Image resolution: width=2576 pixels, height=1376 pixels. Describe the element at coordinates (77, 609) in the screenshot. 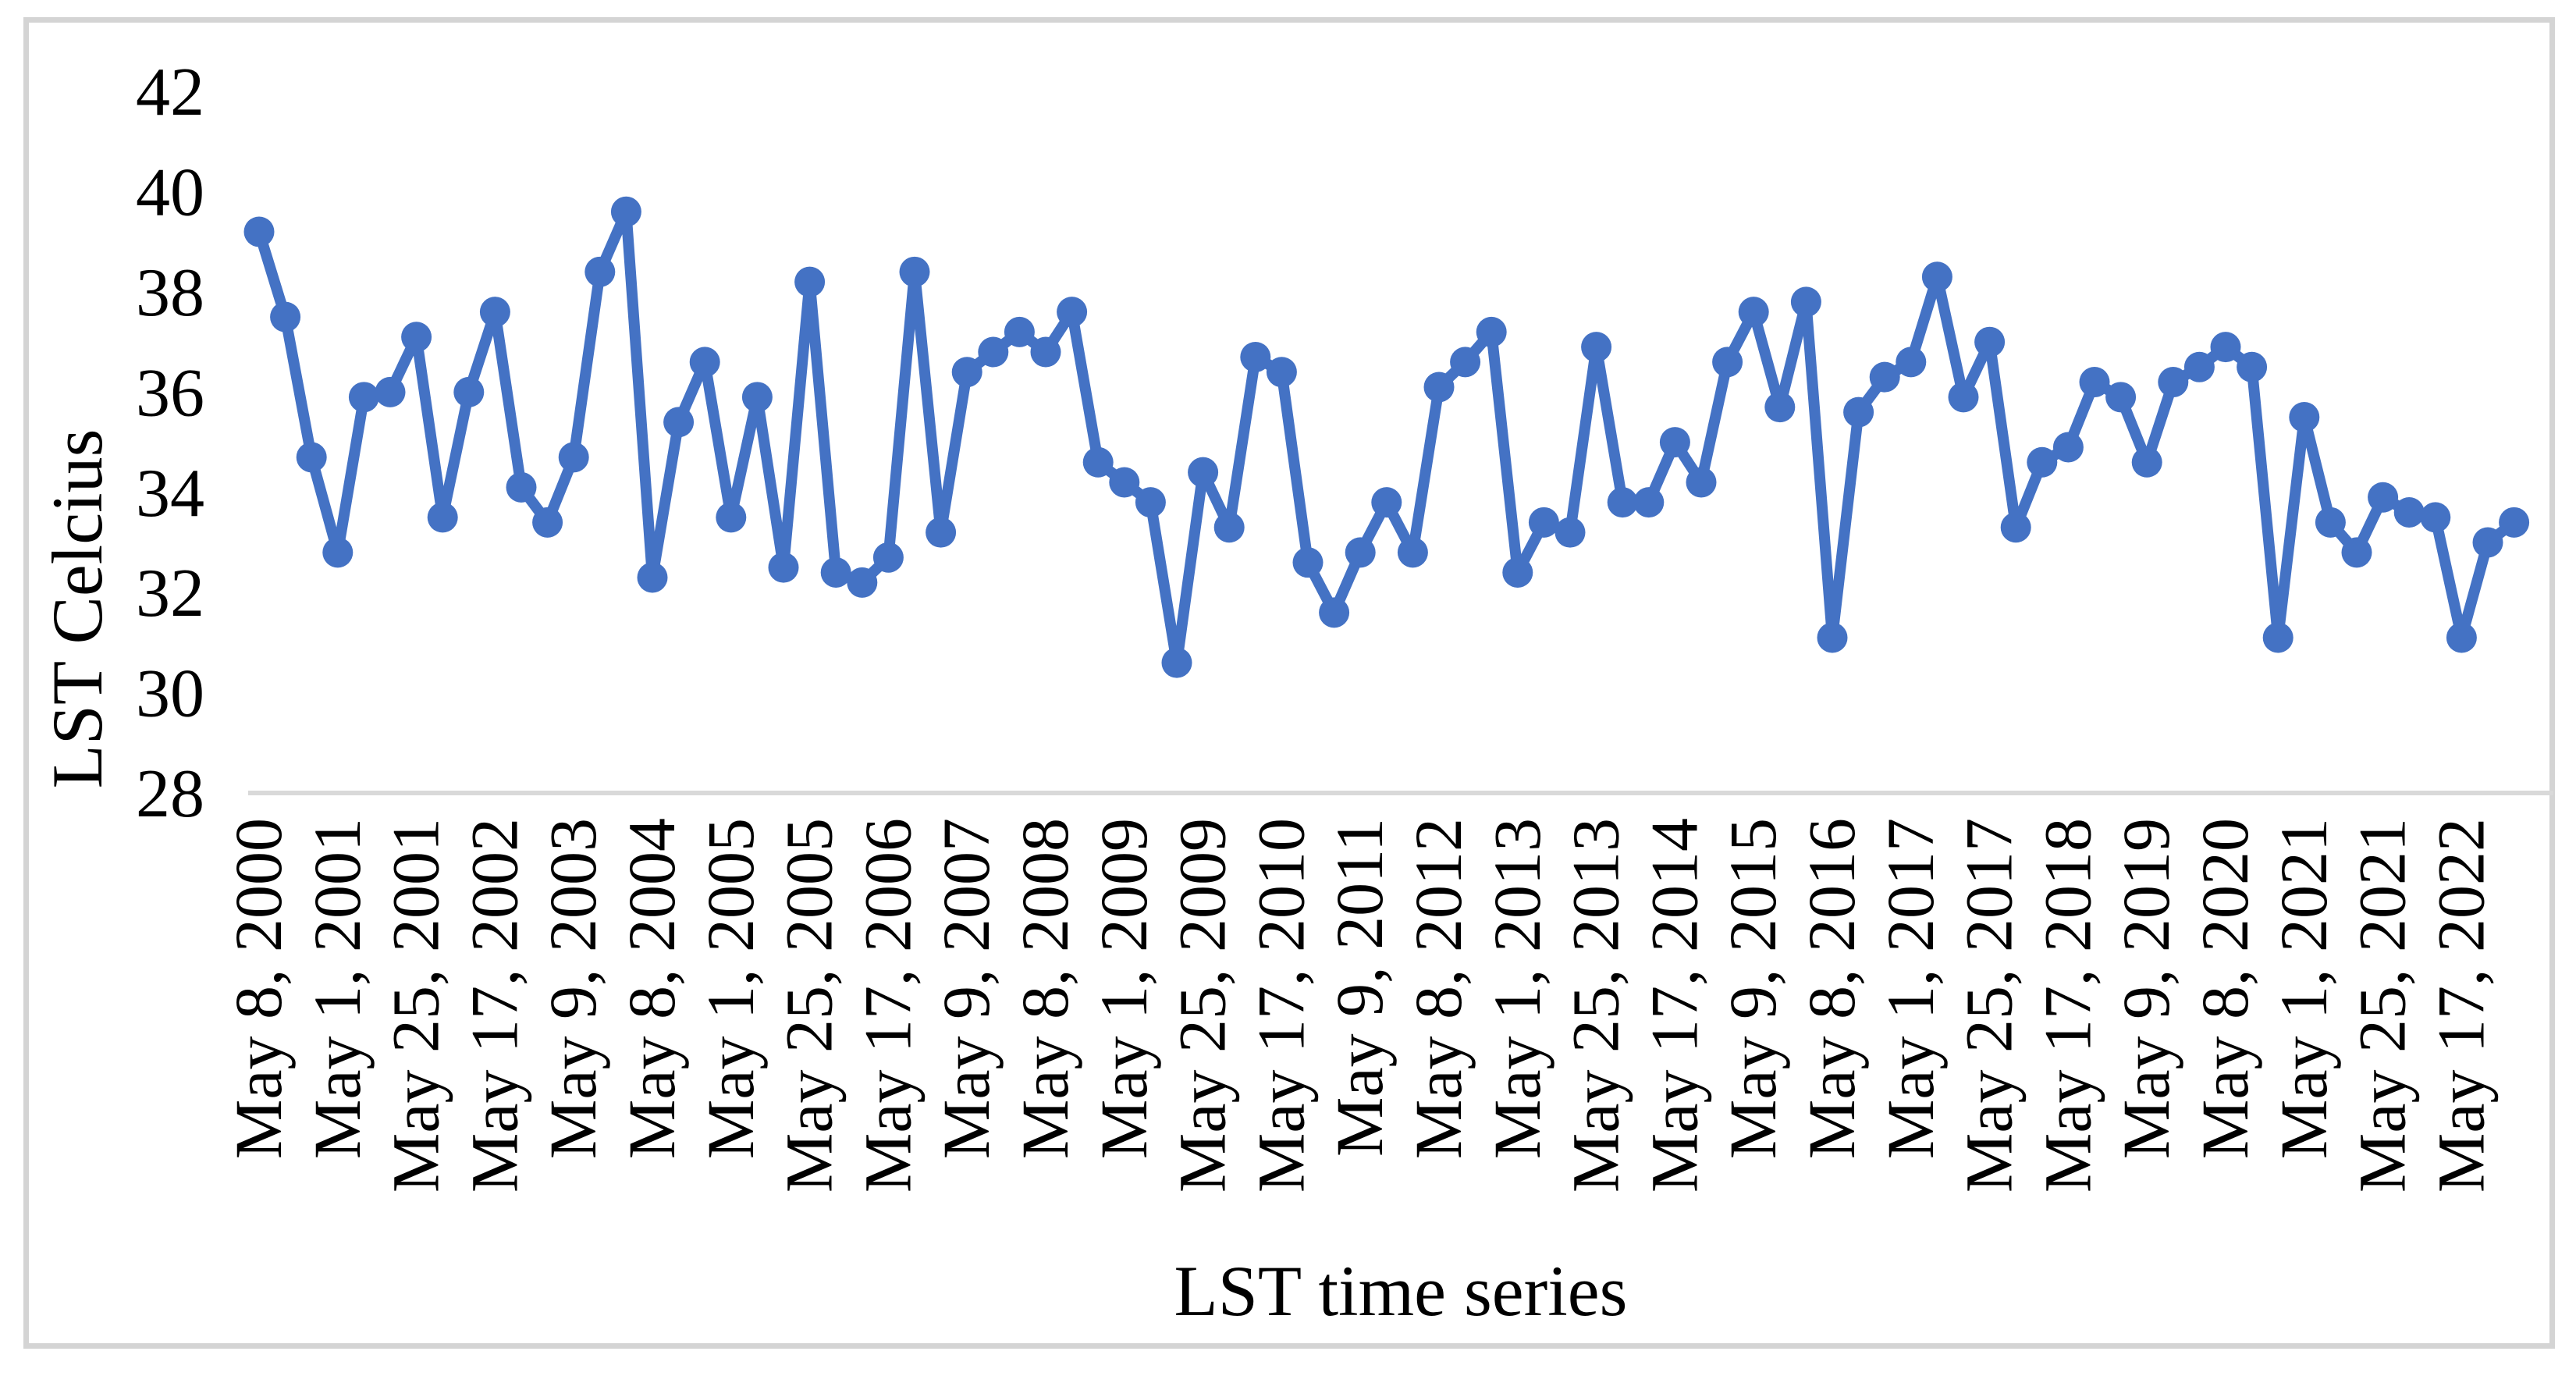

I see `y-axis-title: LST Celcius` at that location.